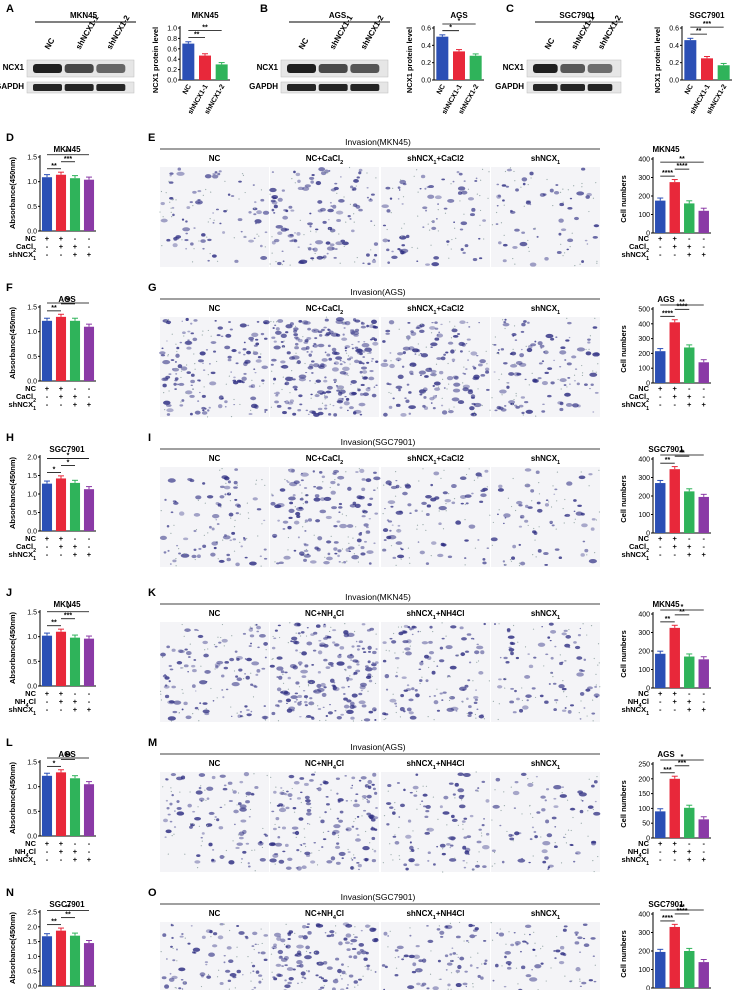 The image size is (739, 990). Describe the element at coordinates (10, 9) in the screenshot. I see `panel-letter: A` at that location.